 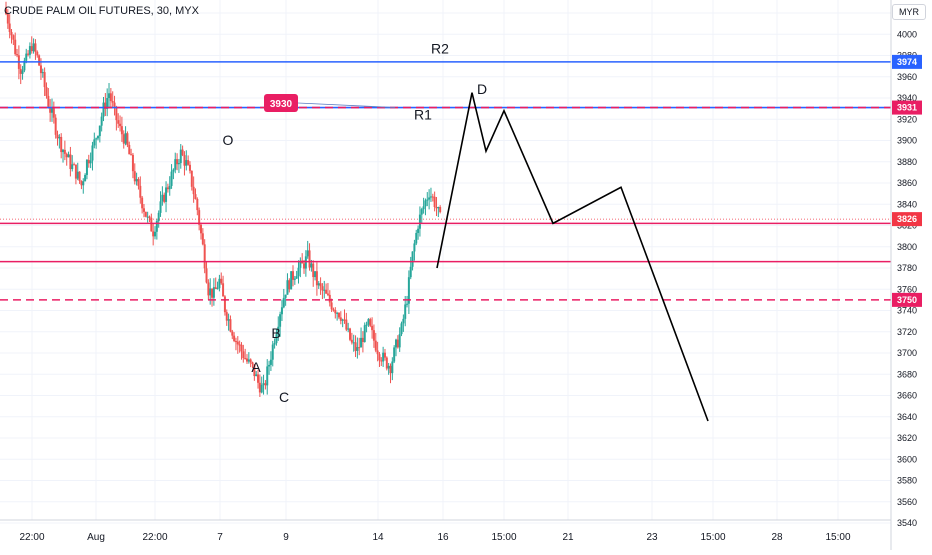 I want to click on price-tick-label: 3560, so click(x=907, y=502).